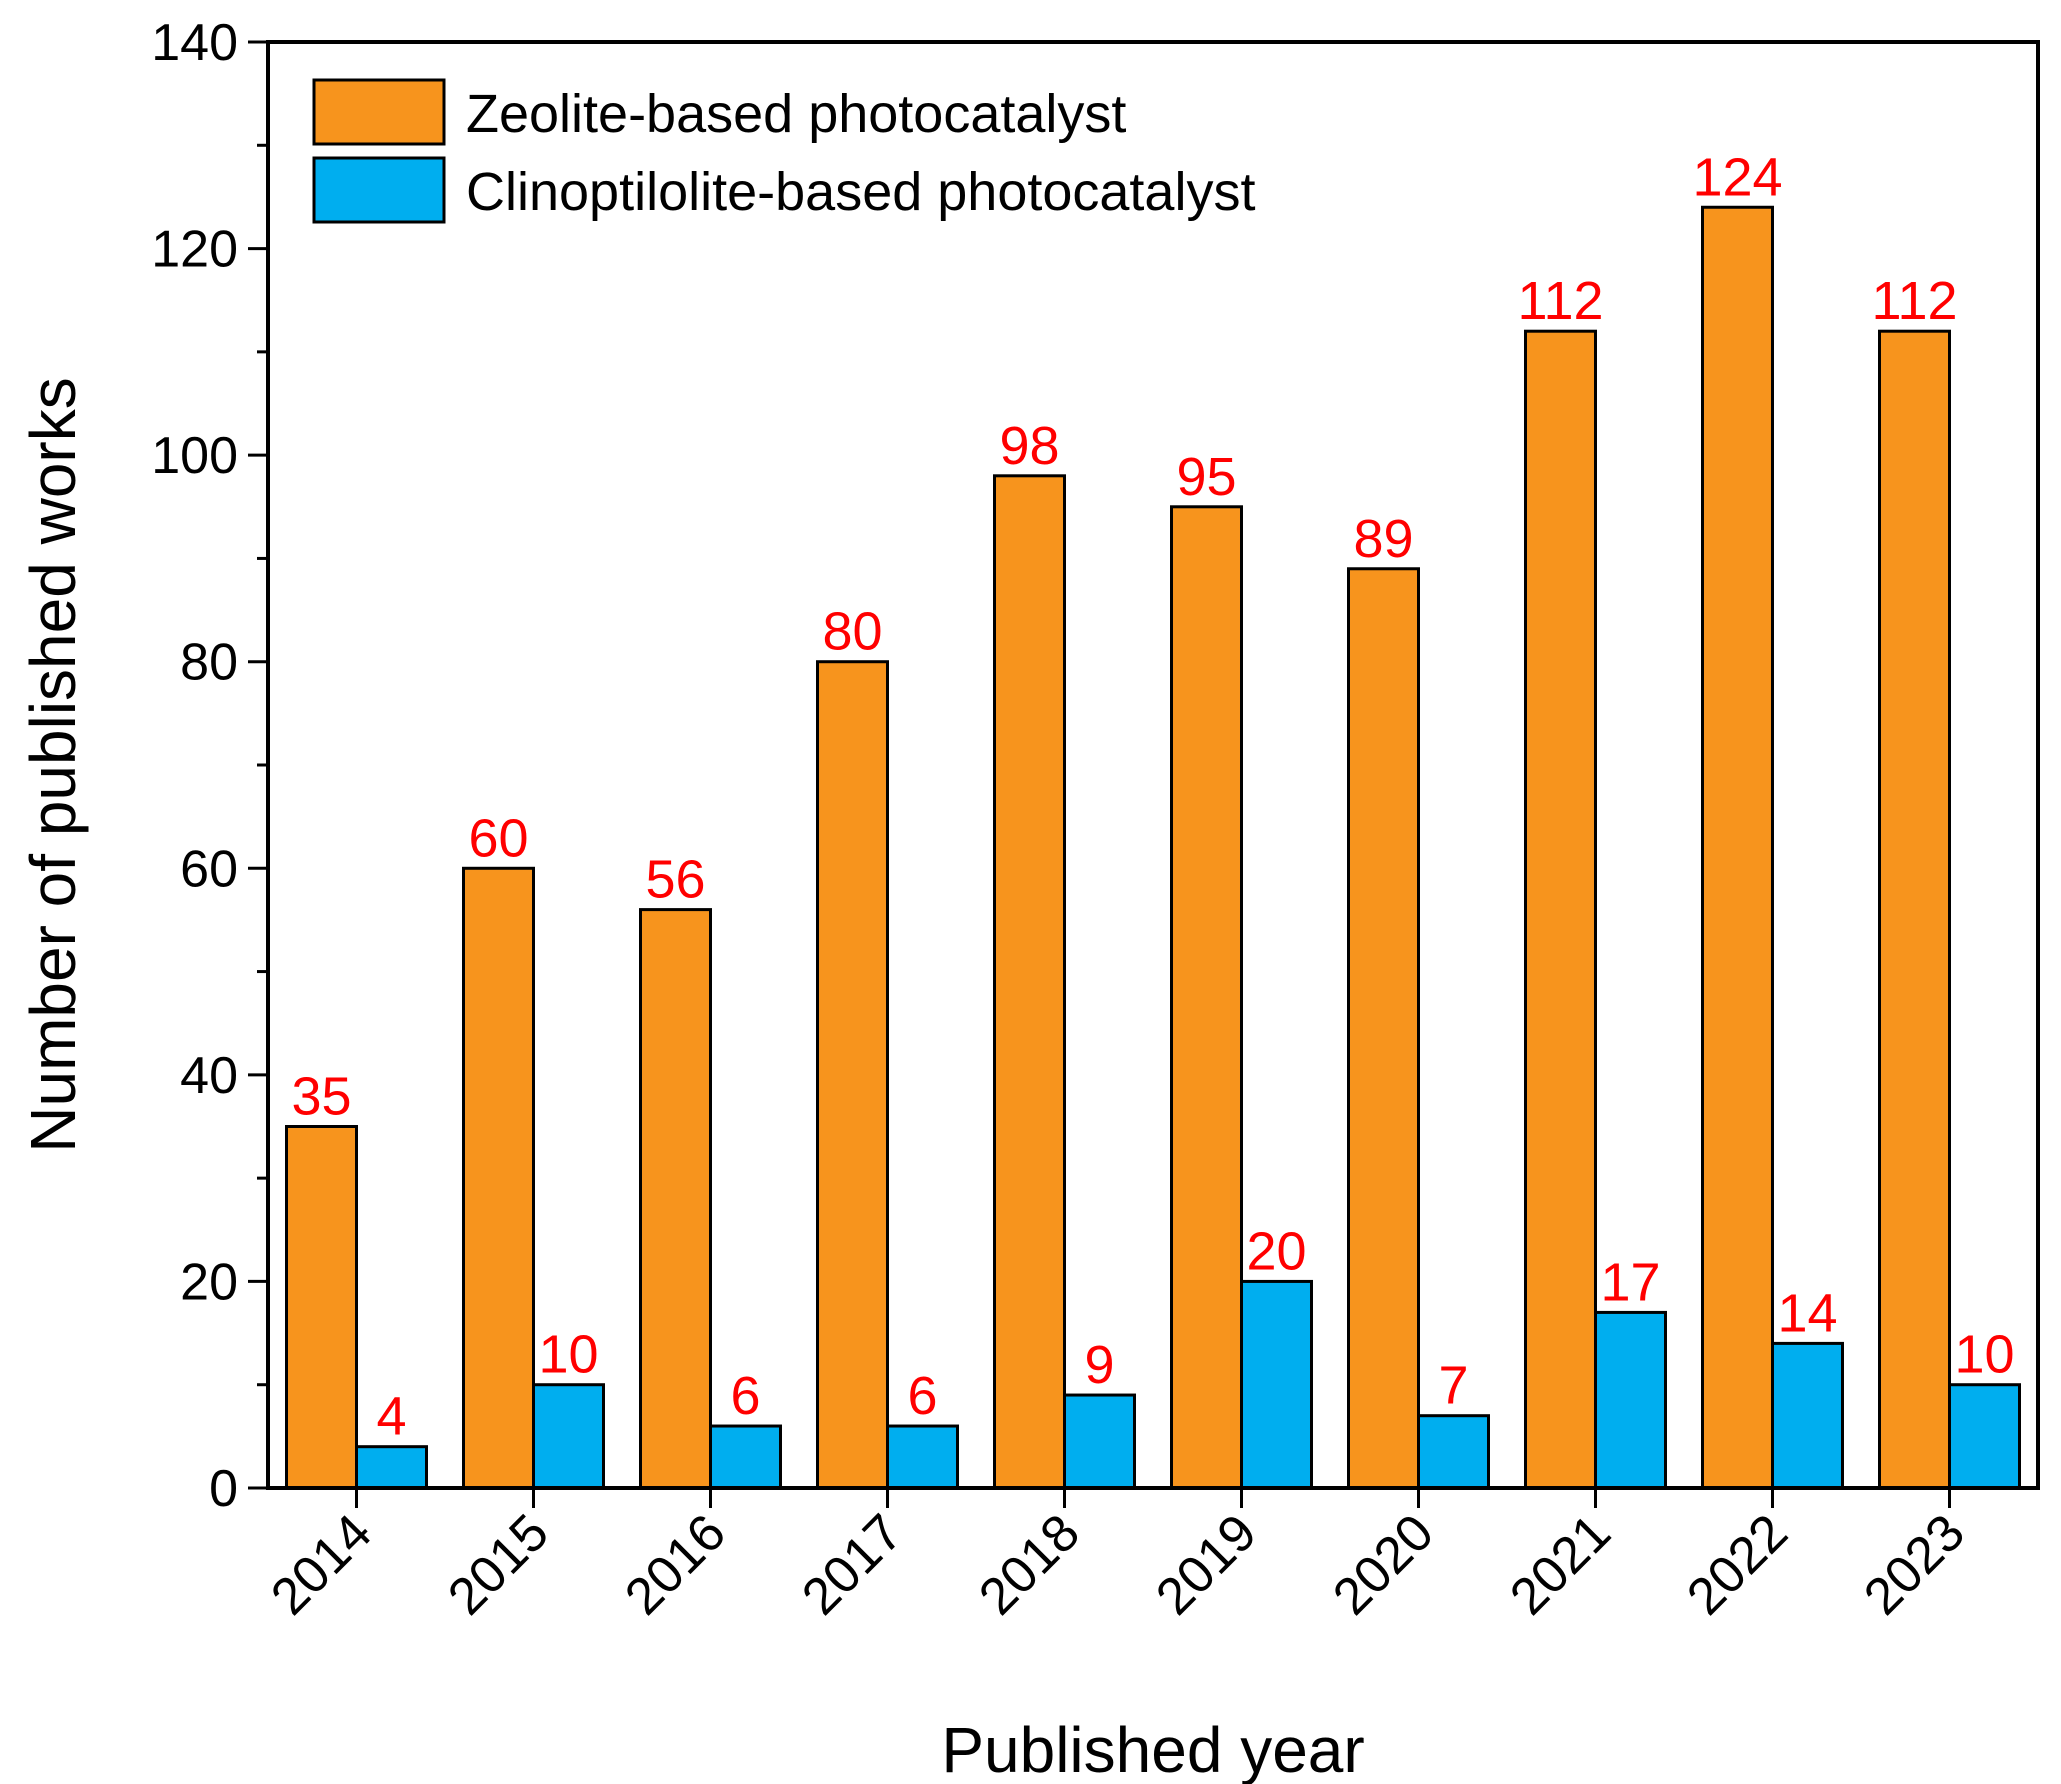  What do you see at coordinates (321, 1307) in the screenshot?
I see `bar-zeolite-2014` at bounding box center [321, 1307].